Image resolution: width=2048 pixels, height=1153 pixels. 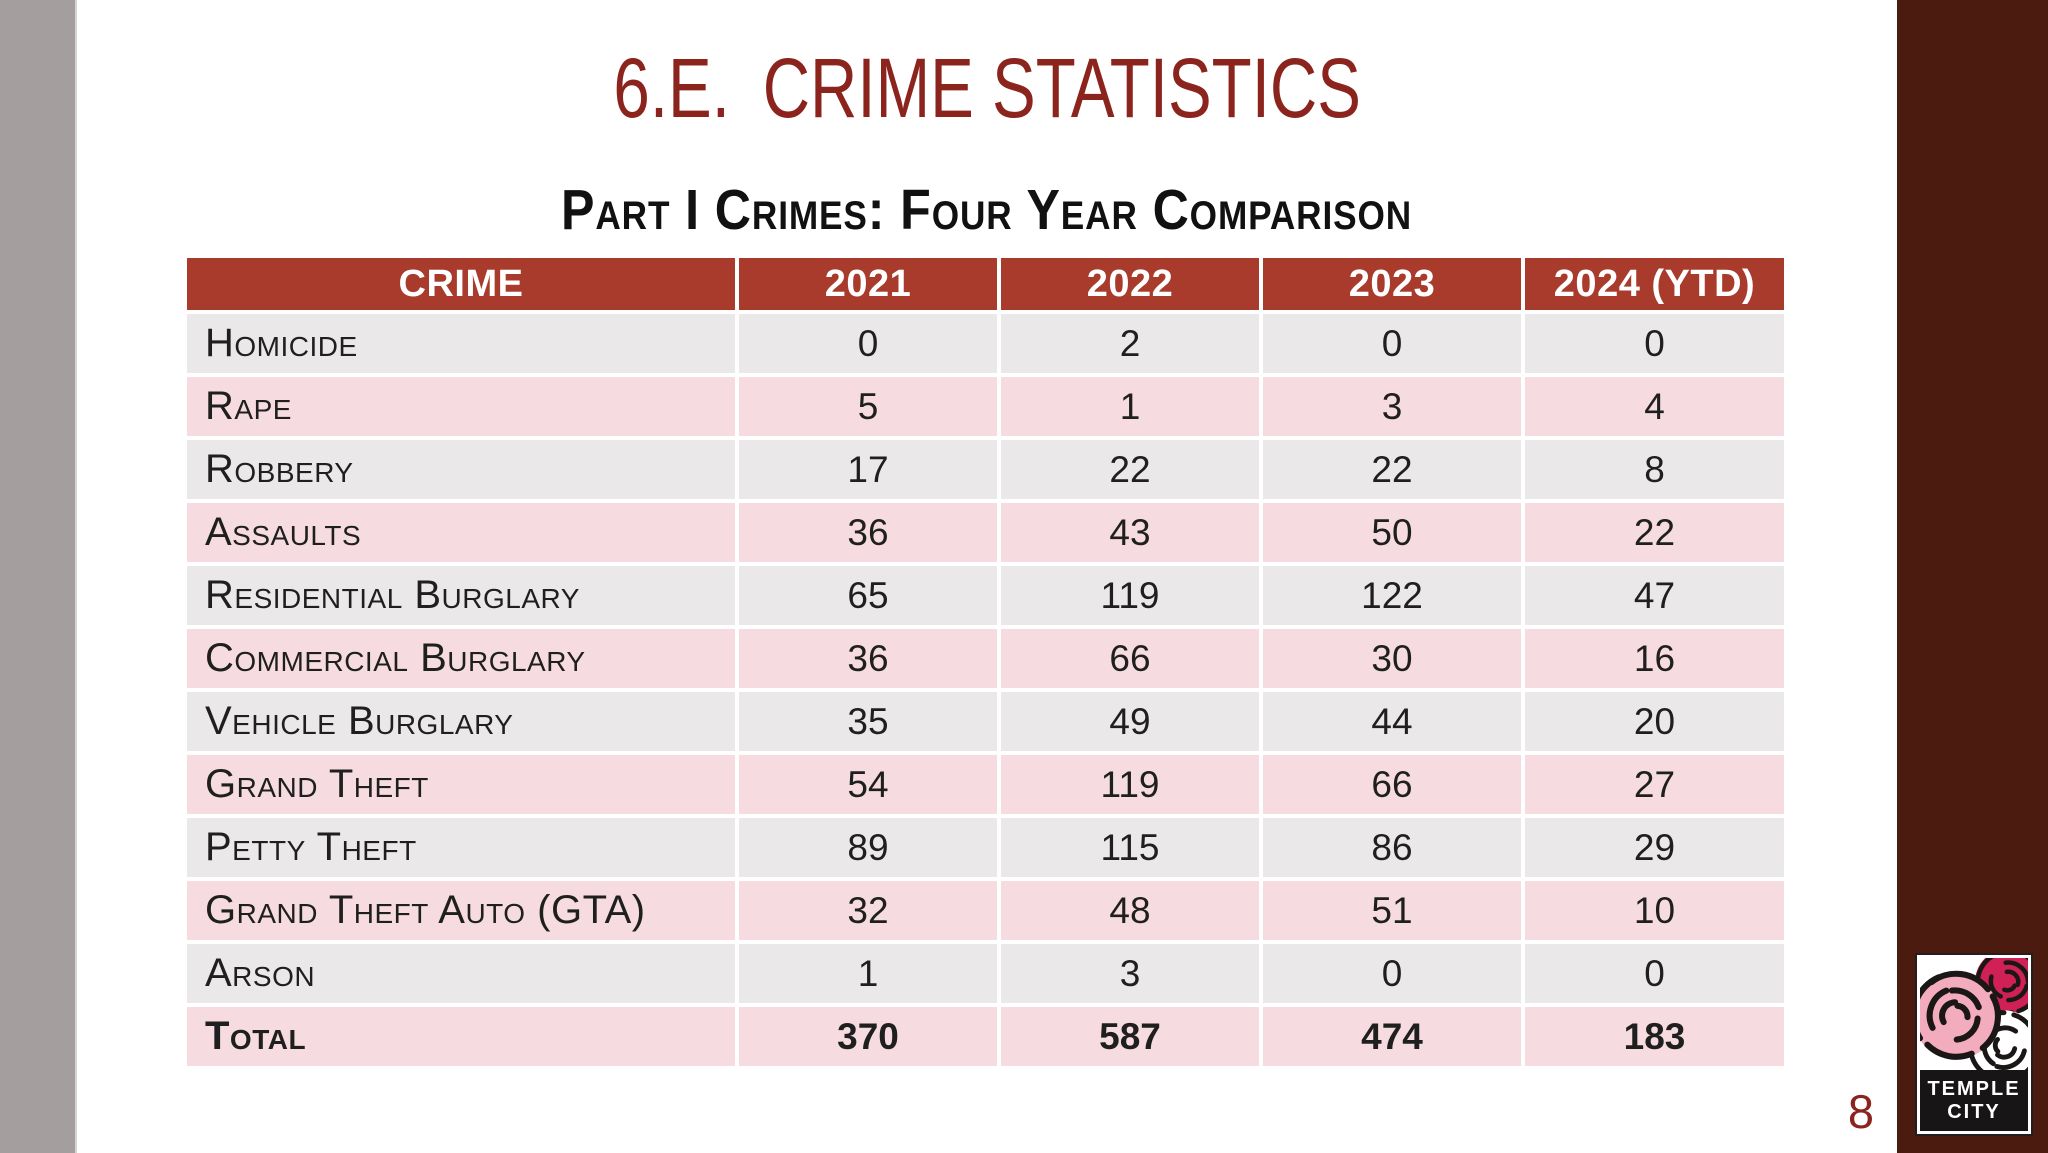 I want to click on column-header-2023: 2023, so click(x=1392, y=284).